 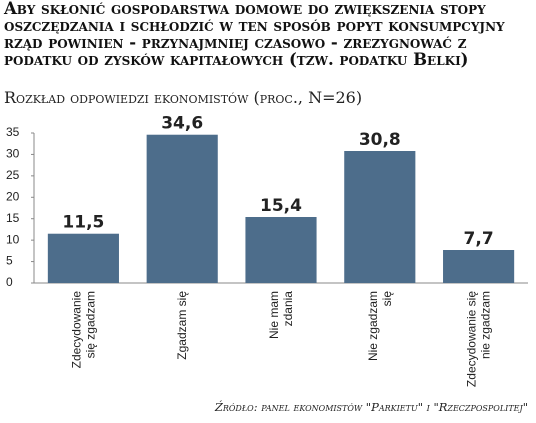 I want to click on data-label: 11,5, so click(x=83, y=223).